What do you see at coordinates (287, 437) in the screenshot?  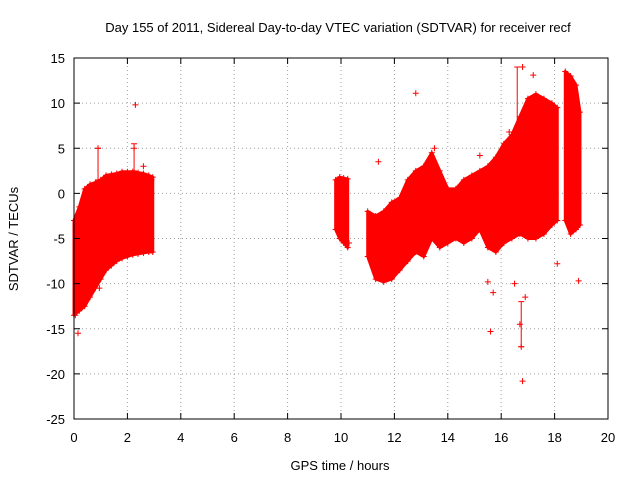 I see `x-tick-label: 8` at bounding box center [287, 437].